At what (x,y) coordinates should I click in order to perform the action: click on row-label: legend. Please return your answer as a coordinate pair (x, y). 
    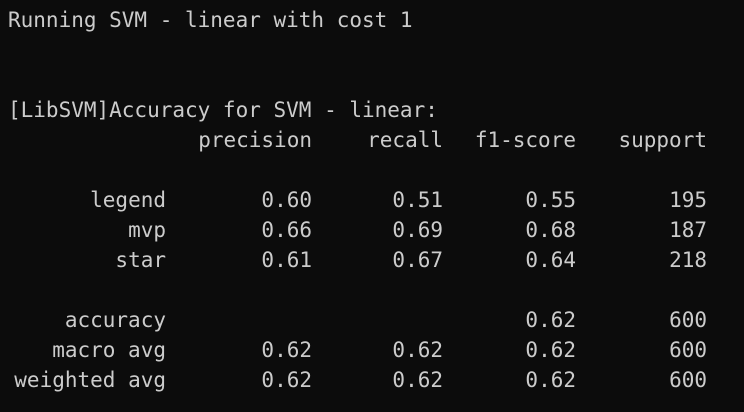
    Looking at the image, I should click on (128, 200).